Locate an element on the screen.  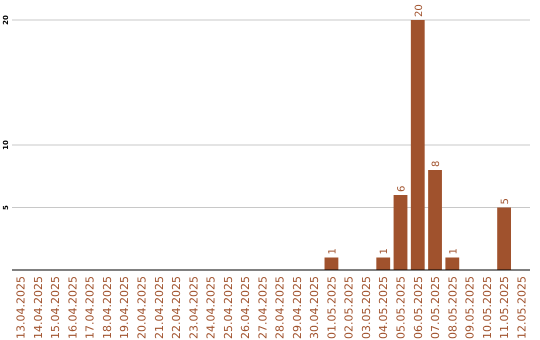
x-tick-label: 04.05.2025 is located at coordinates (383, 307).